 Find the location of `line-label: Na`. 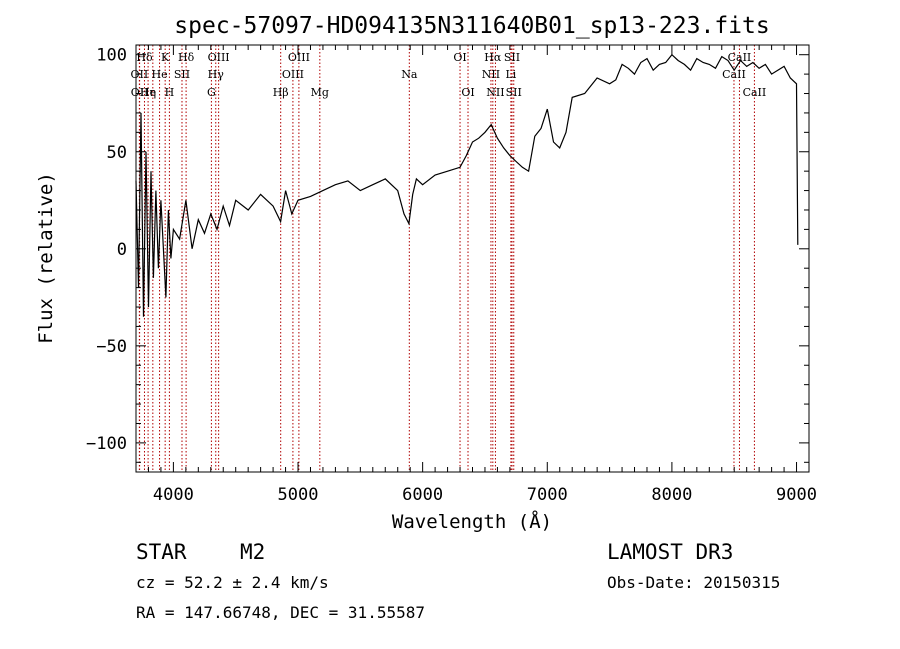

line-label: Na is located at coordinates (409, 74).